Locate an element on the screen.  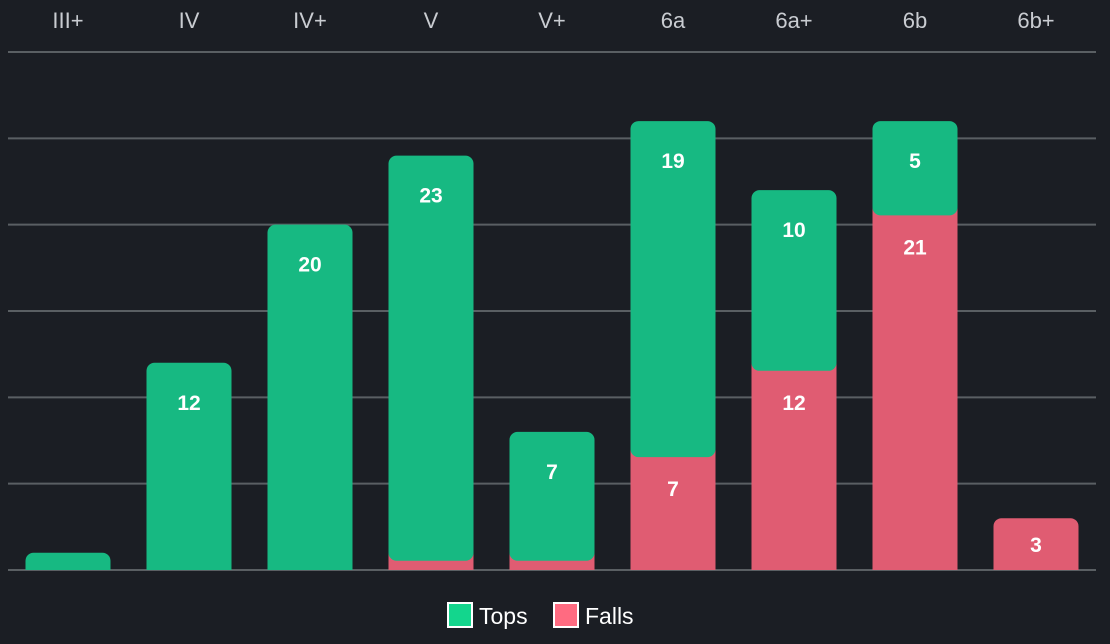
legend-label-falls: Falls is located at coordinates (609, 616).